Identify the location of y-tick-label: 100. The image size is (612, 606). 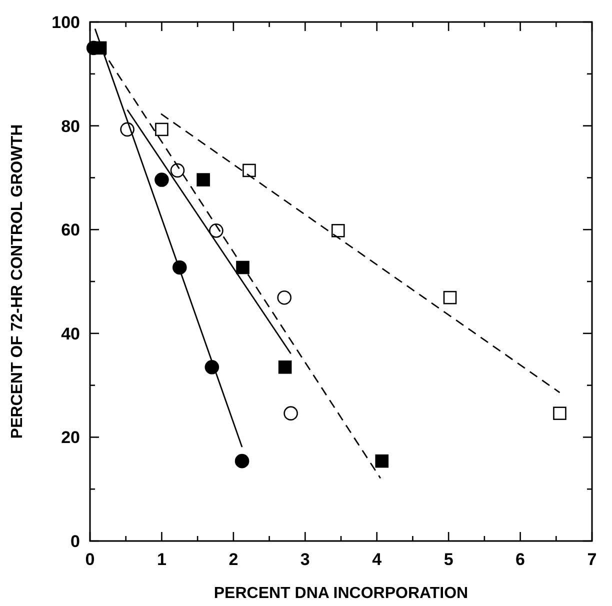
(66, 22).